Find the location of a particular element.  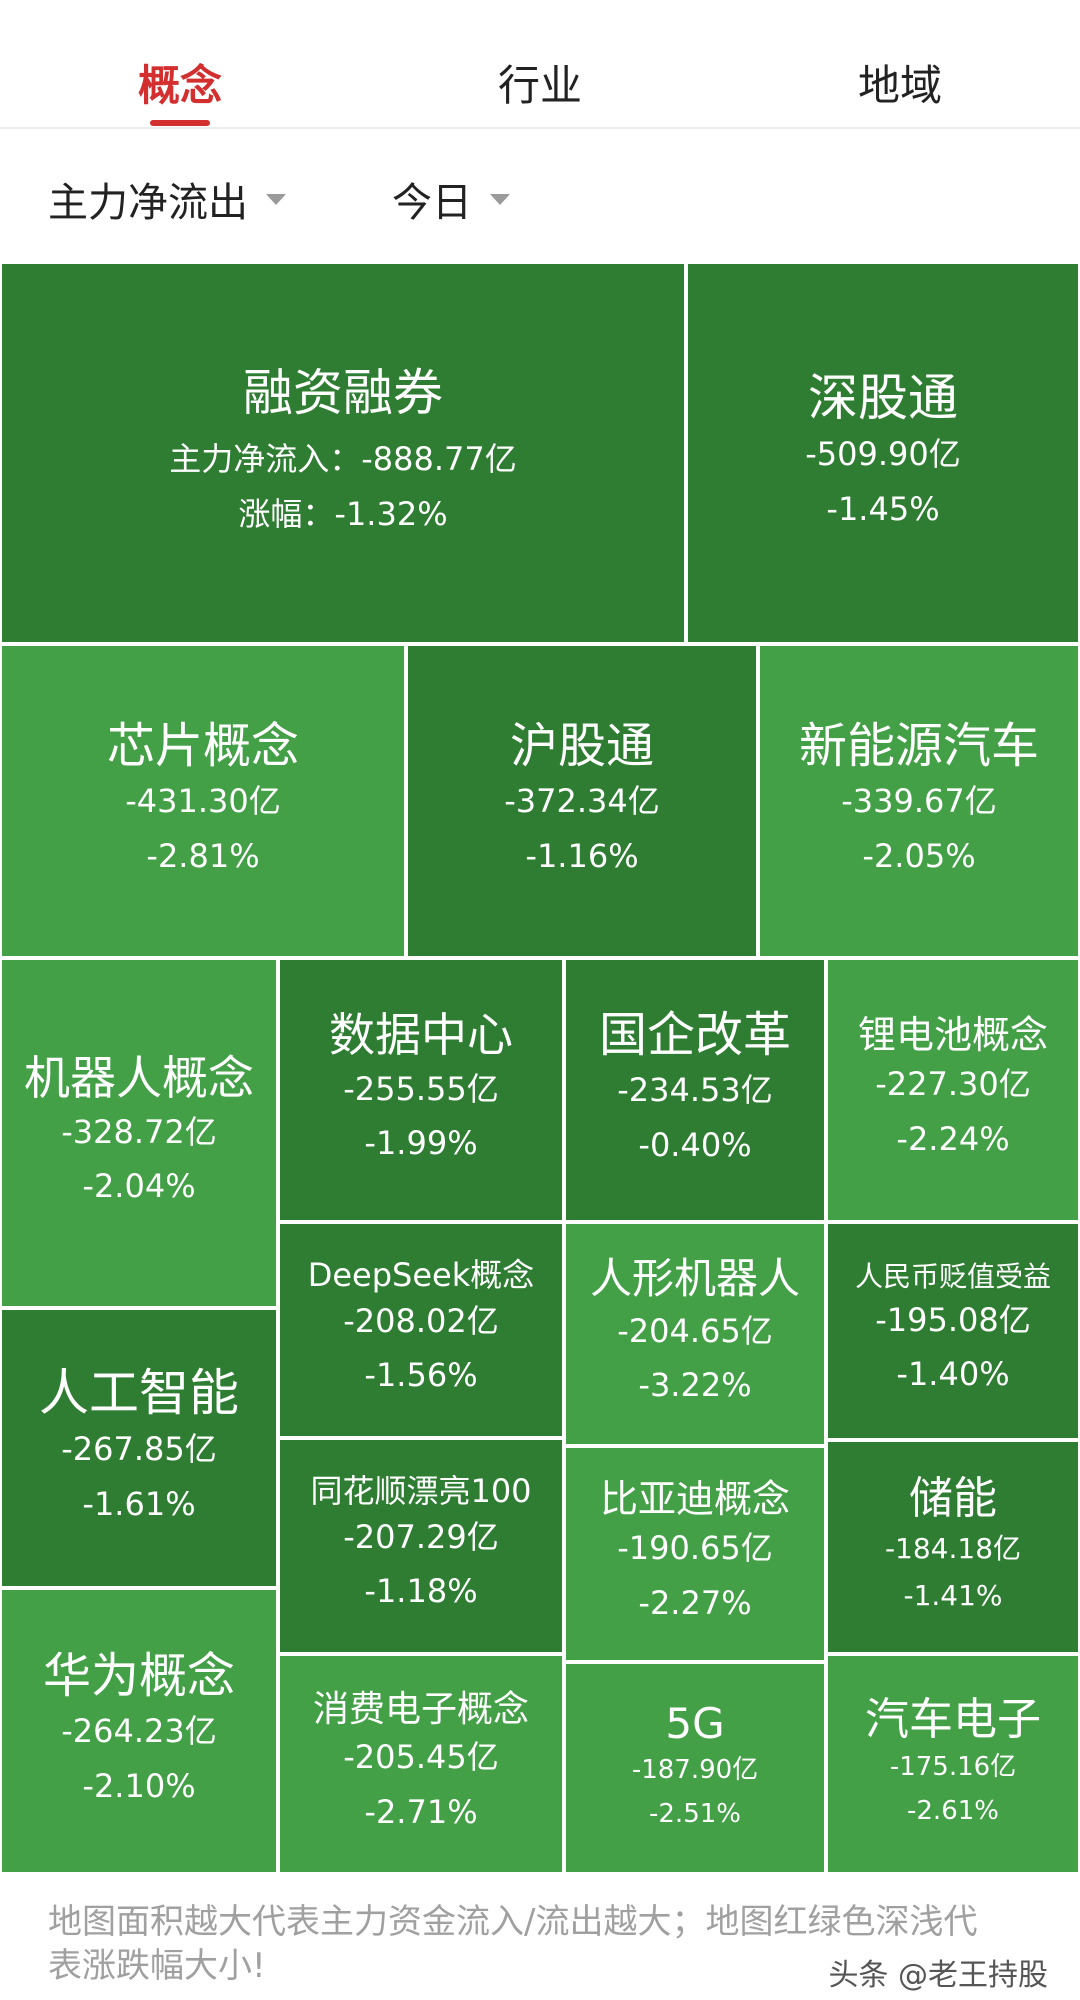

period-dropdown: 今日 is located at coordinates (451, 199).